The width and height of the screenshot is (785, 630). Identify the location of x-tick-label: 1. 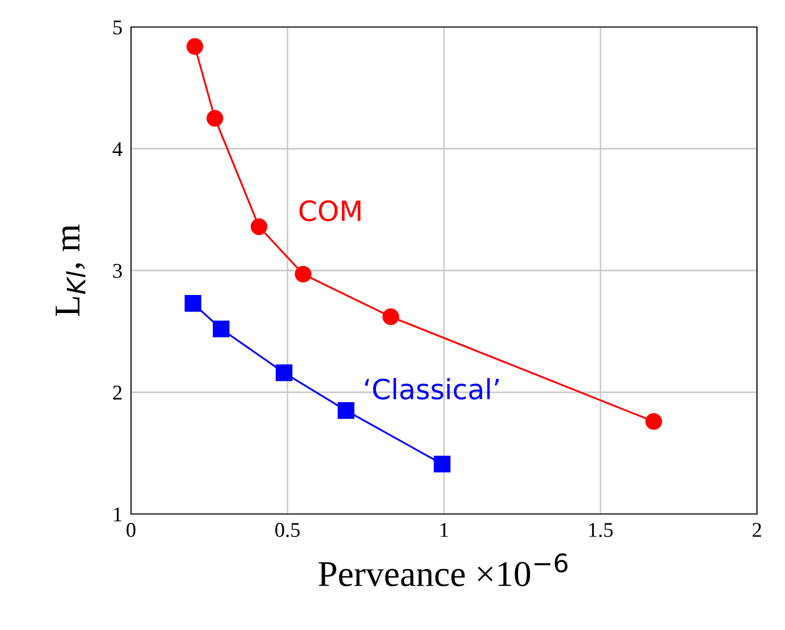
(444, 530).